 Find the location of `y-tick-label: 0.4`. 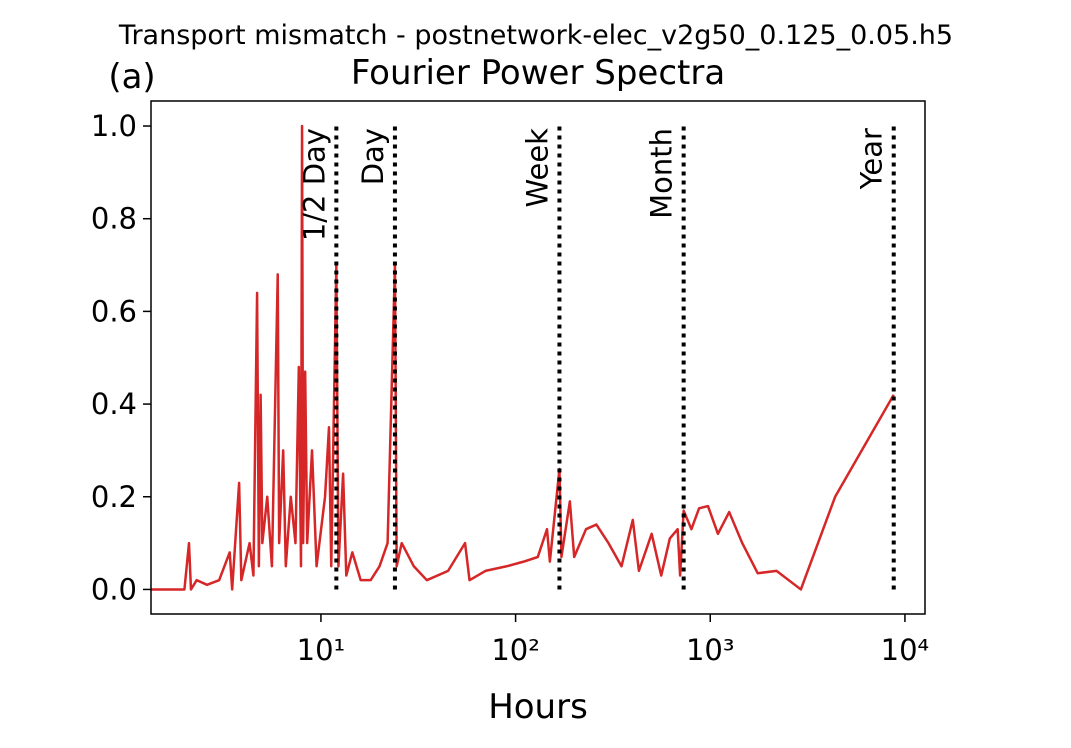

y-tick-label: 0.4 is located at coordinates (114, 404).